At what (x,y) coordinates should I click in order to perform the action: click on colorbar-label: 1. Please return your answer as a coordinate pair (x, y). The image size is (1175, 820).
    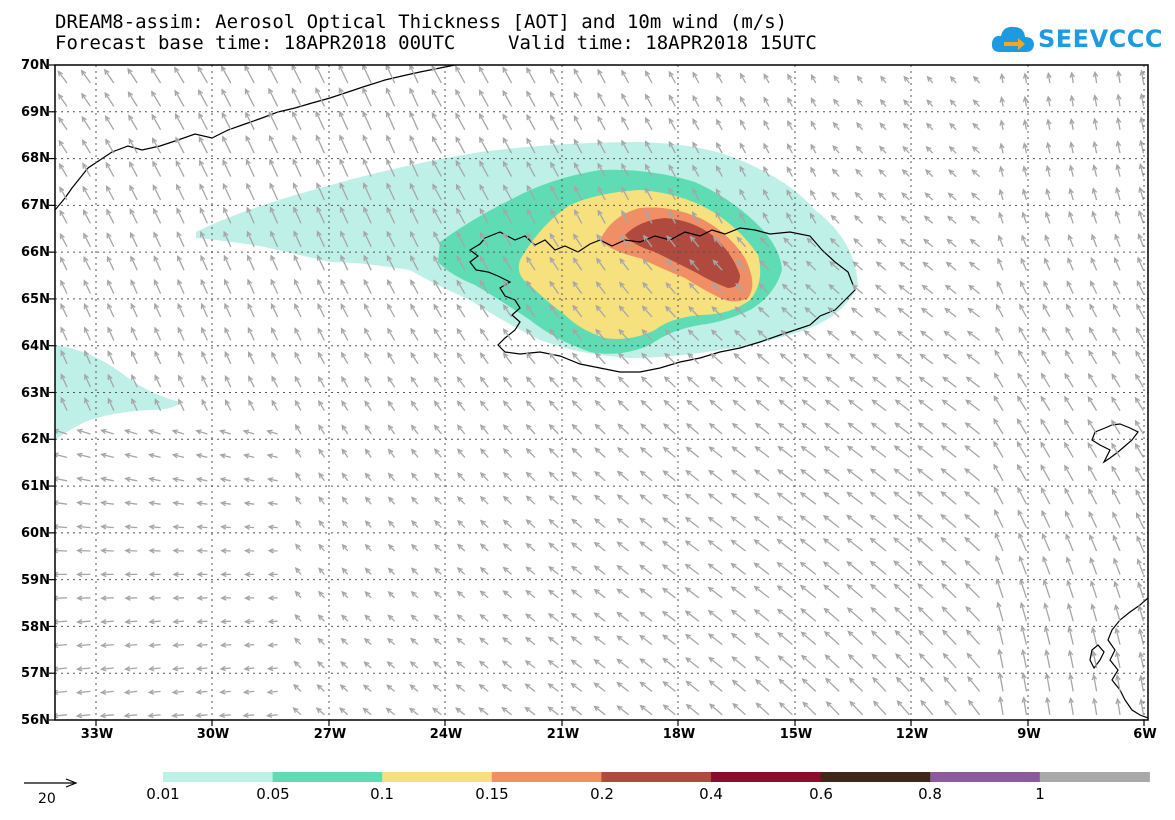
    Looking at the image, I should click on (1040, 794).